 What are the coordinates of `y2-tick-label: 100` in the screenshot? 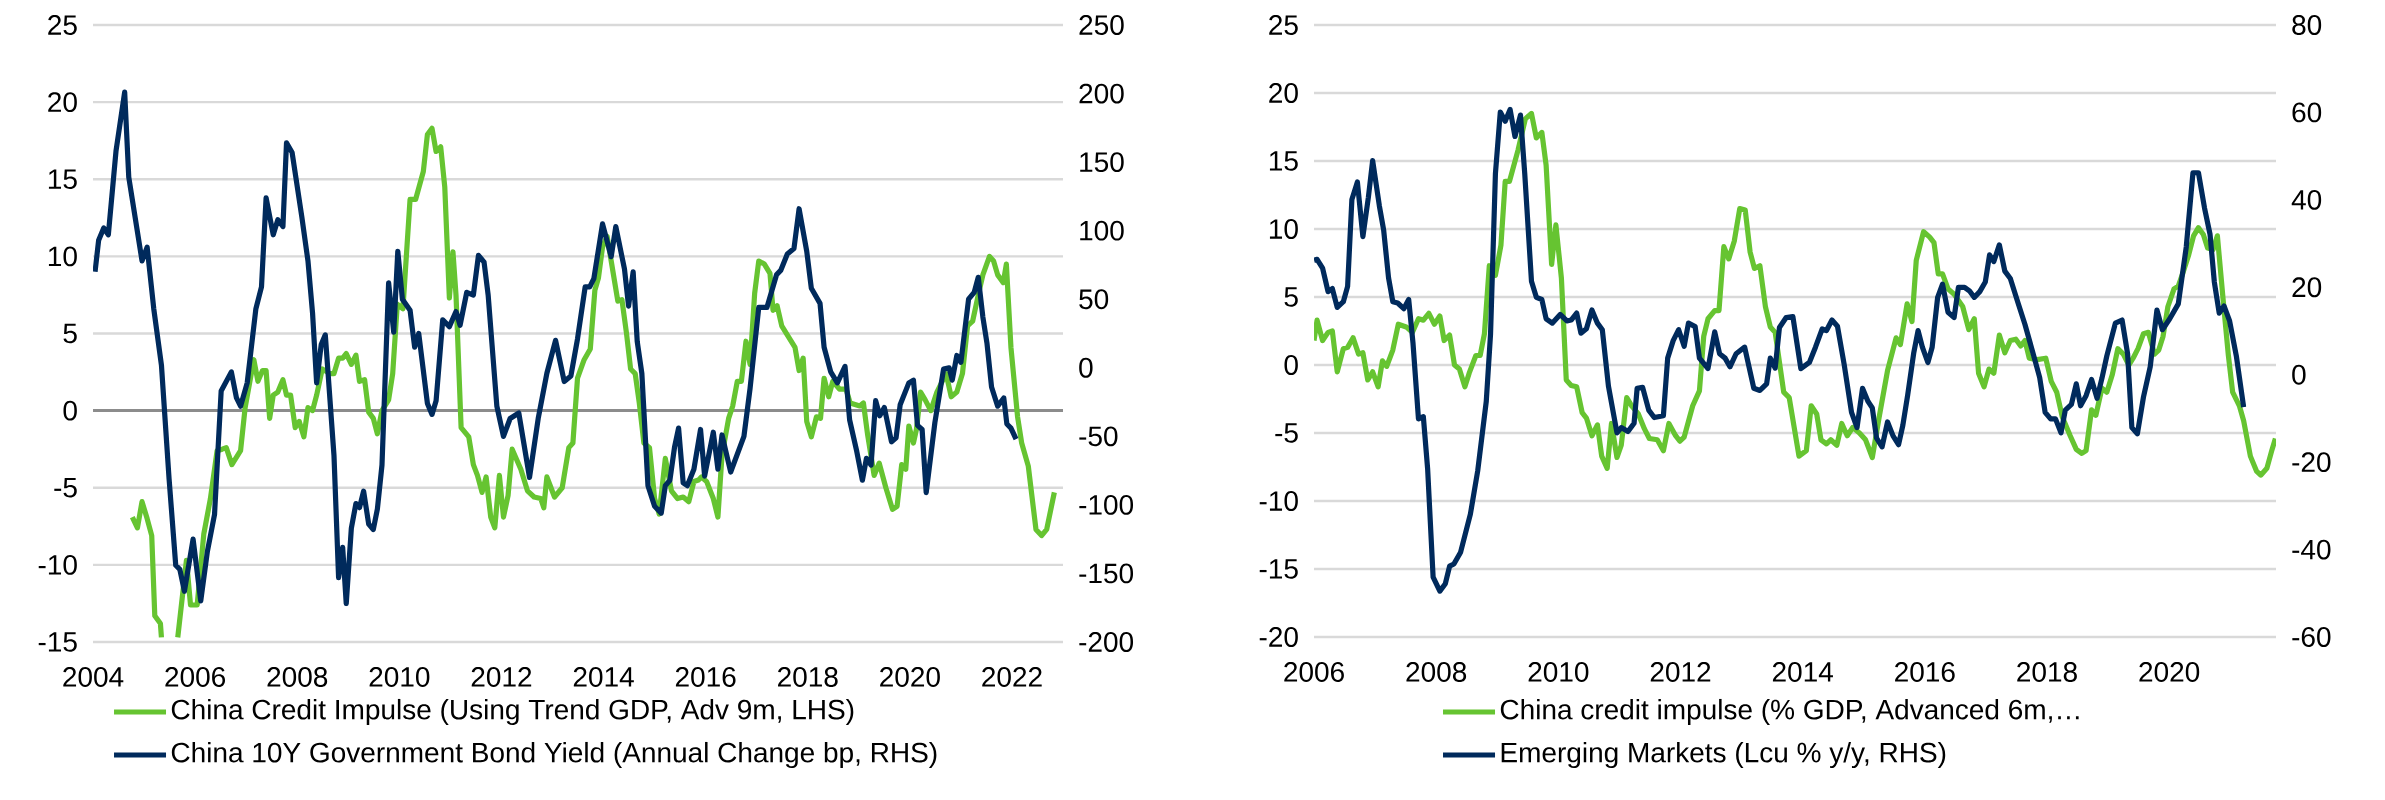 It's located at (1102, 230).